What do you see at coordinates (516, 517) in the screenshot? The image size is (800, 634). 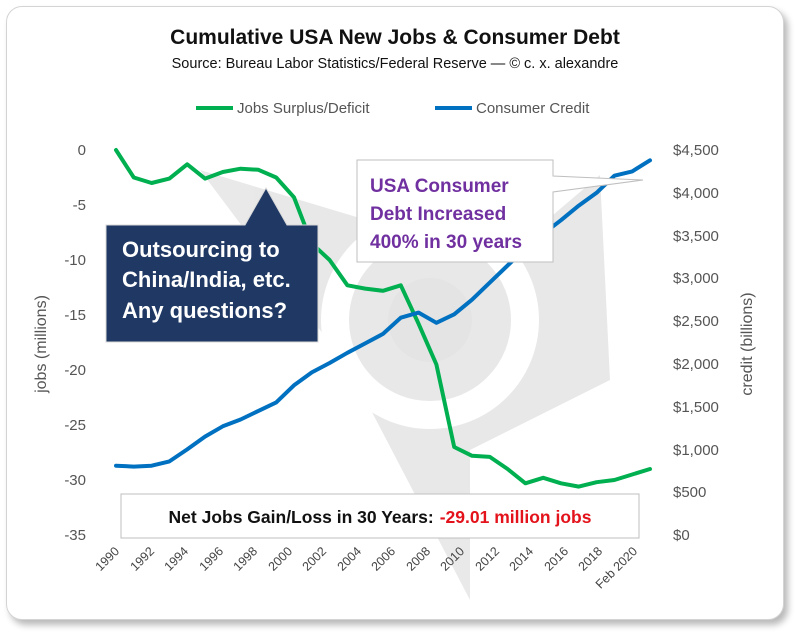 I see `net-jobs-value: -29.01 million jobs` at bounding box center [516, 517].